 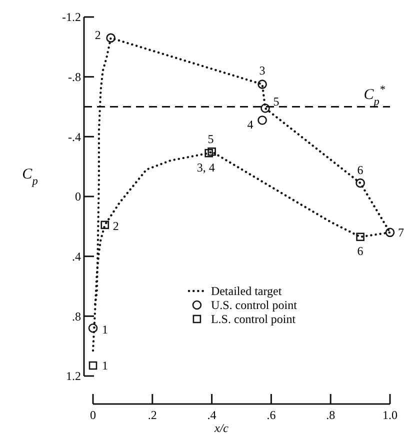 I want to click on x-axis-title: x/c, so click(x=222, y=427).